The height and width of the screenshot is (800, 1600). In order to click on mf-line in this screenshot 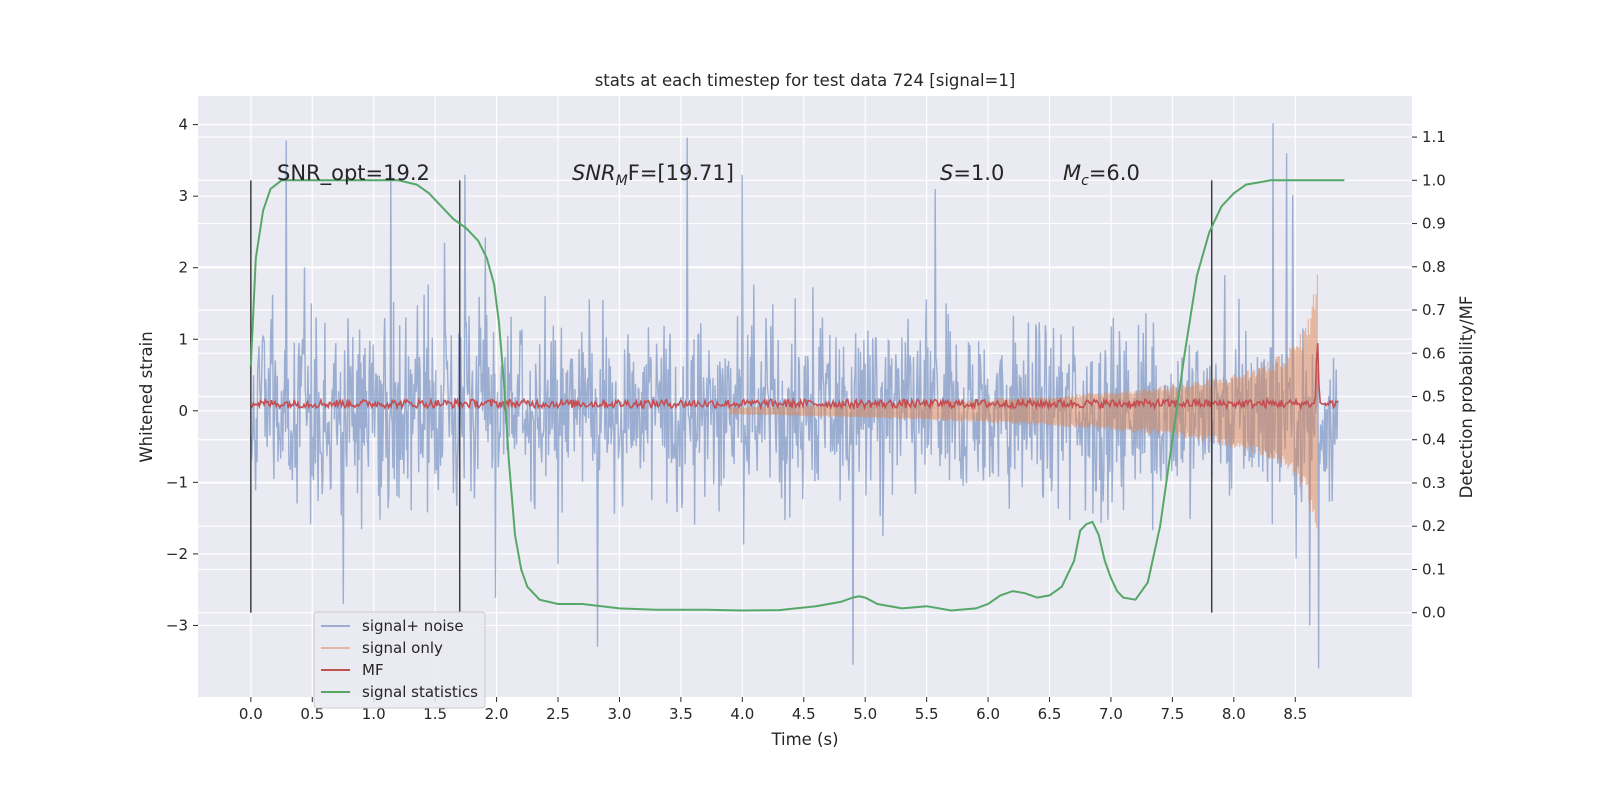, I will do `click(794, 377)`.